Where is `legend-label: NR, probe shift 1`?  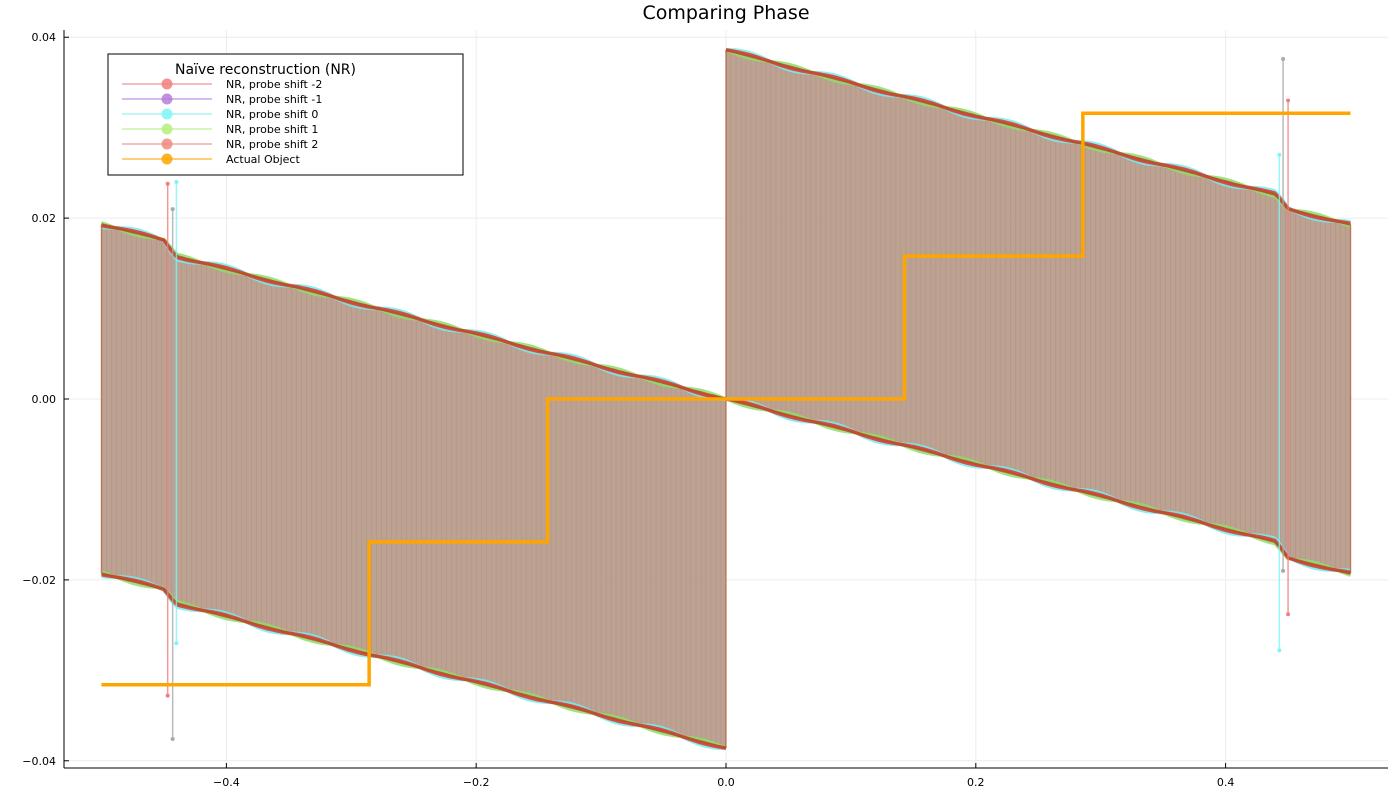 legend-label: NR, probe shift 1 is located at coordinates (272, 129).